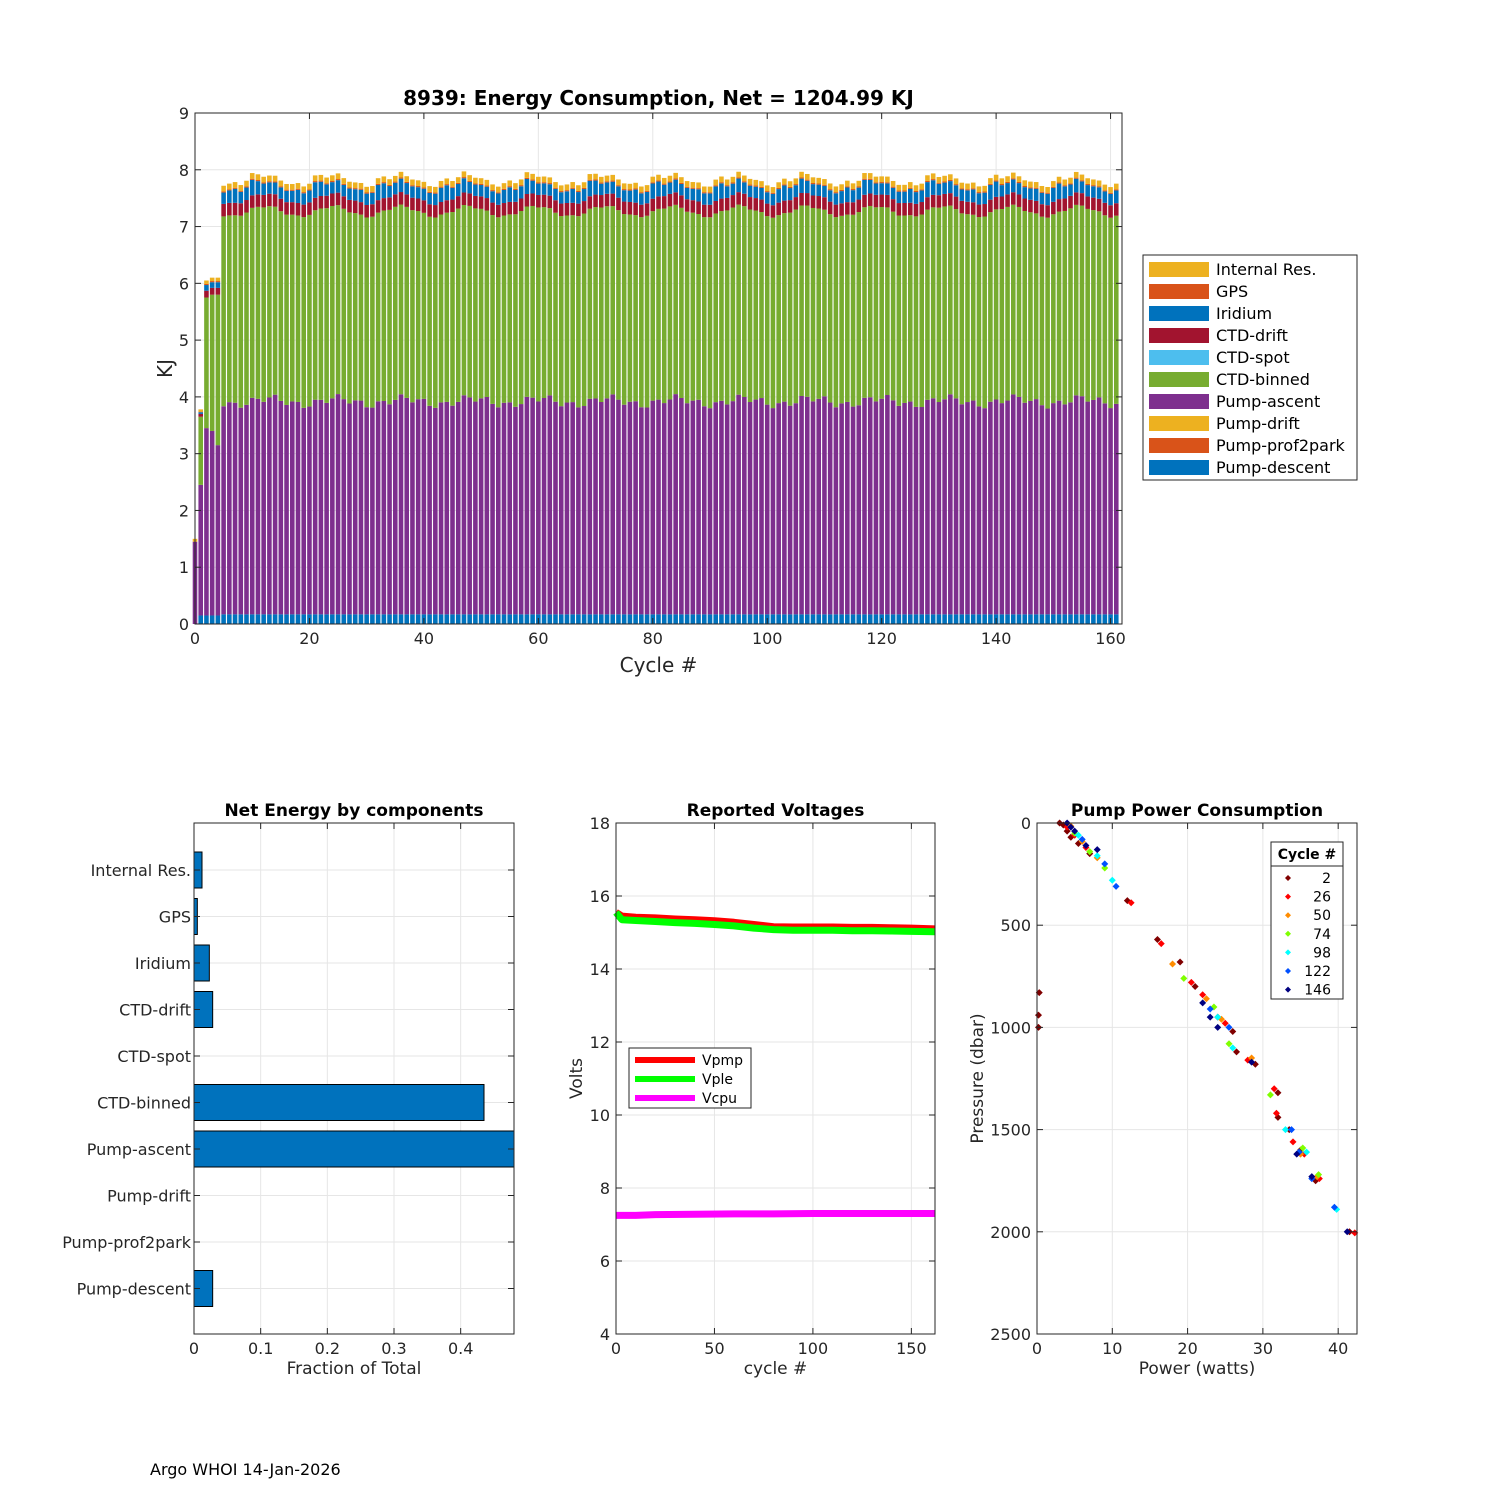  I want to click on components-axes-box, so click(354, 1078).